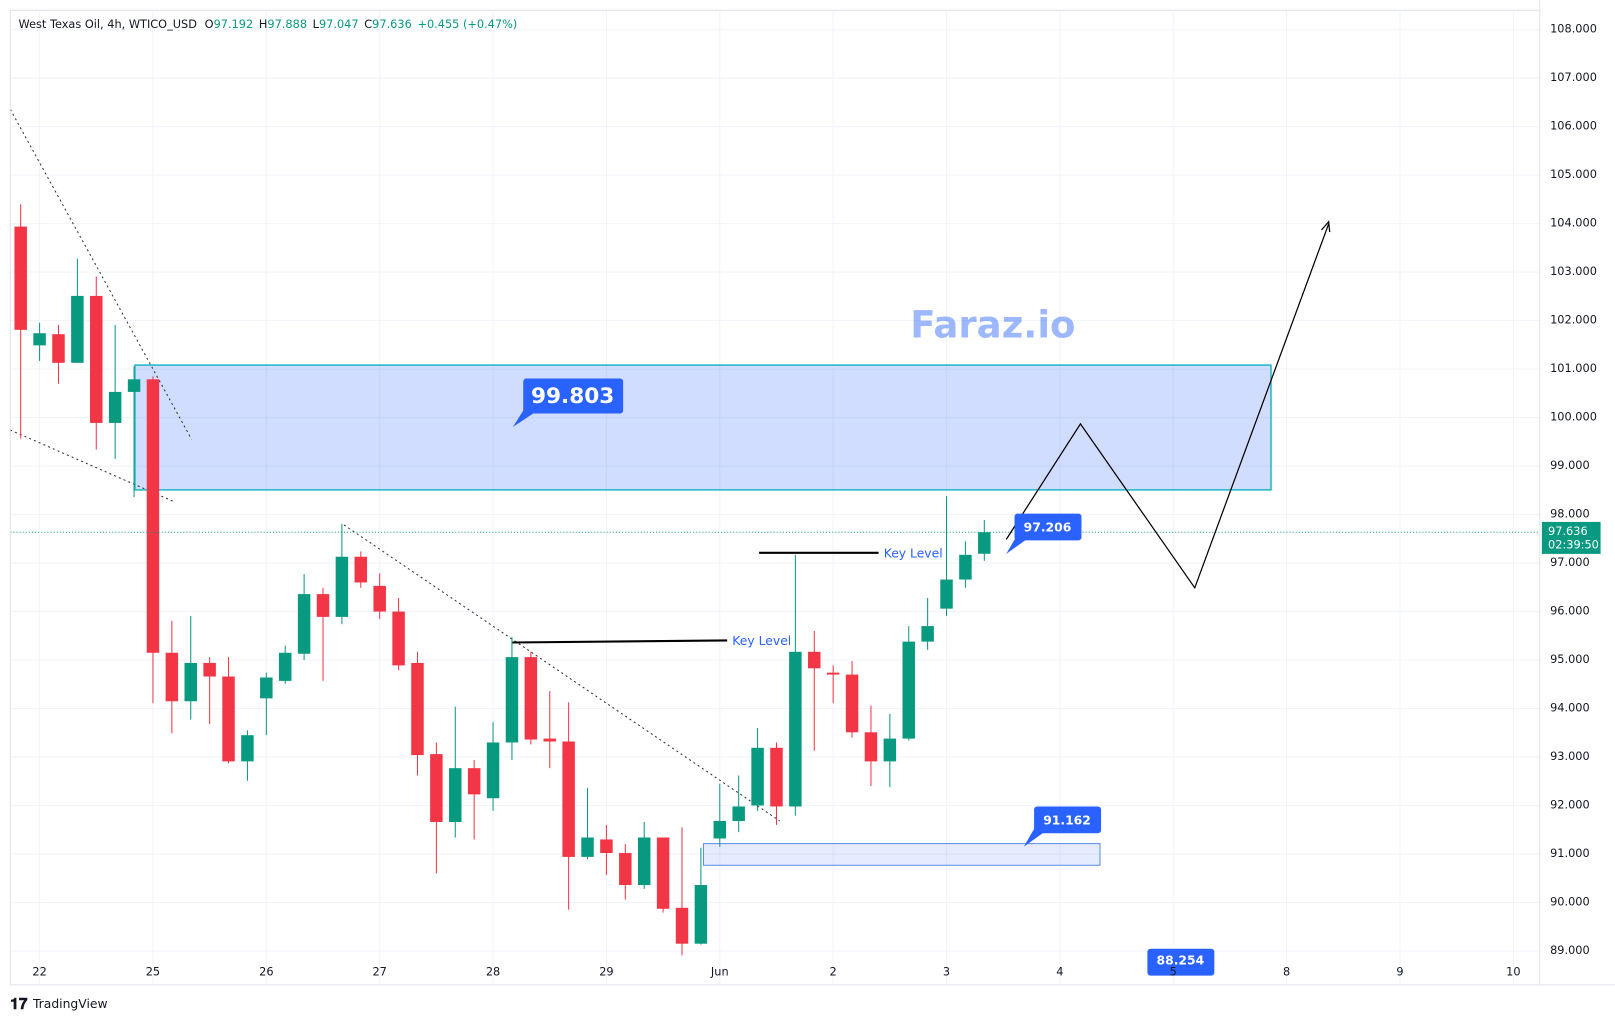 The image size is (1615, 1021). I want to click on x-tick-label: 28, so click(493, 972).